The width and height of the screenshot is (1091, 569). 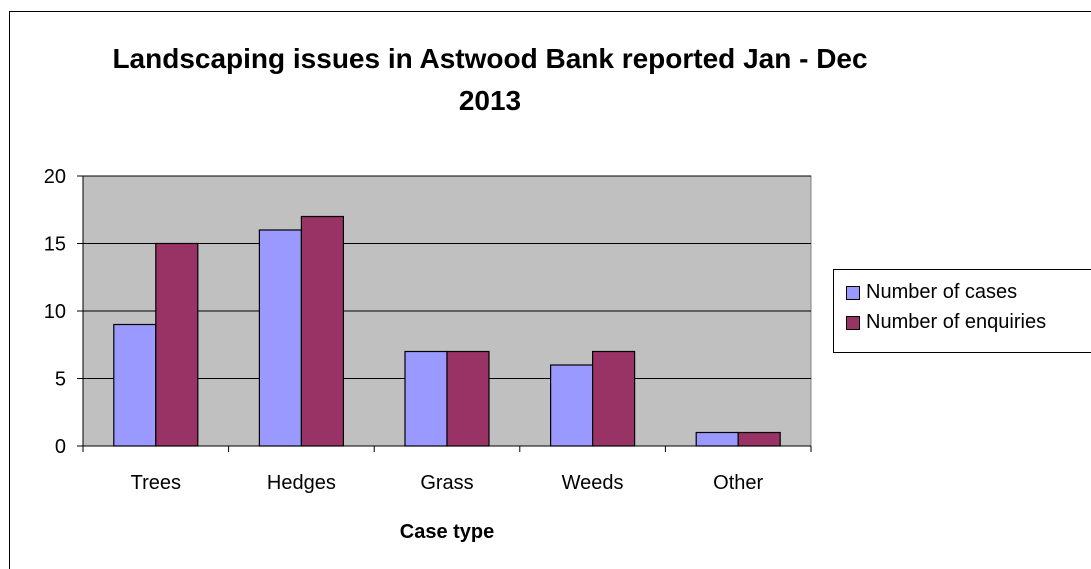 What do you see at coordinates (738, 483) in the screenshot?
I see `x-tick-label-other: Other` at bounding box center [738, 483].